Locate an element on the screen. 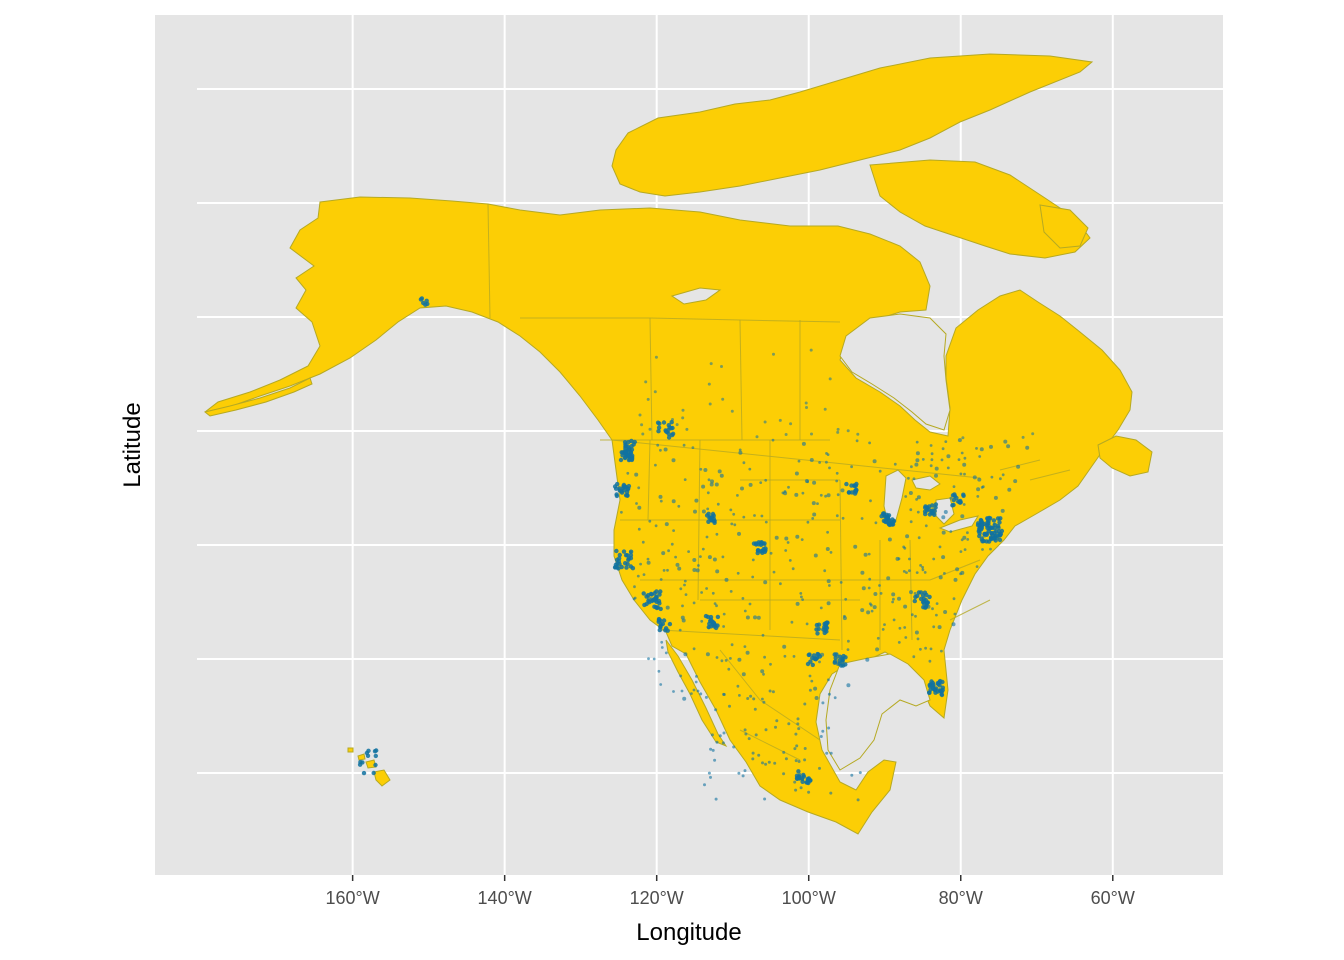  land-hawaii-big-island is located at coordinates (382, 778).